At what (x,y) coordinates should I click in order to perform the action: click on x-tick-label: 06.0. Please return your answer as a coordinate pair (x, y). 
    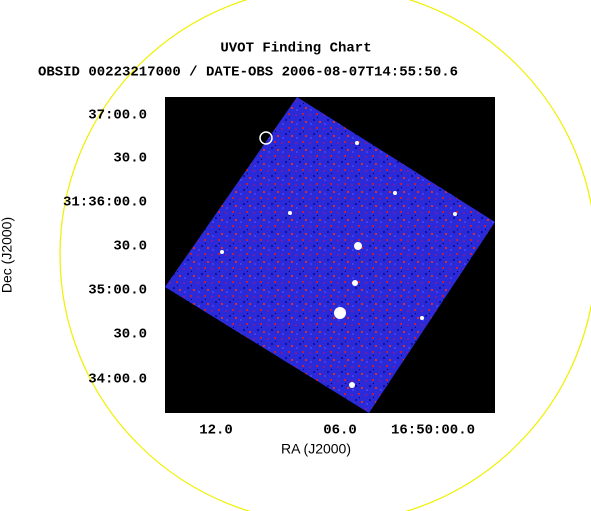
    Looking at the image, I should click on (340, 431).